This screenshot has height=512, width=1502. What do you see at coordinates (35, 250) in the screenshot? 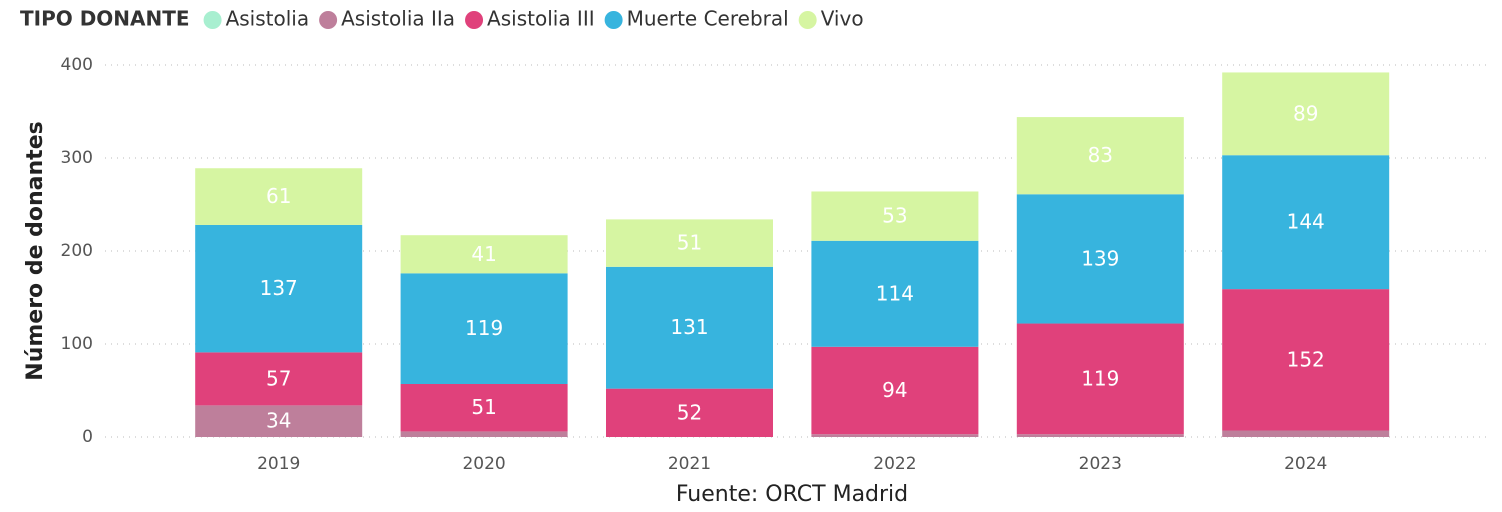
I see `y-axis-title: Número de donantes` at bounding box center [35, 250].